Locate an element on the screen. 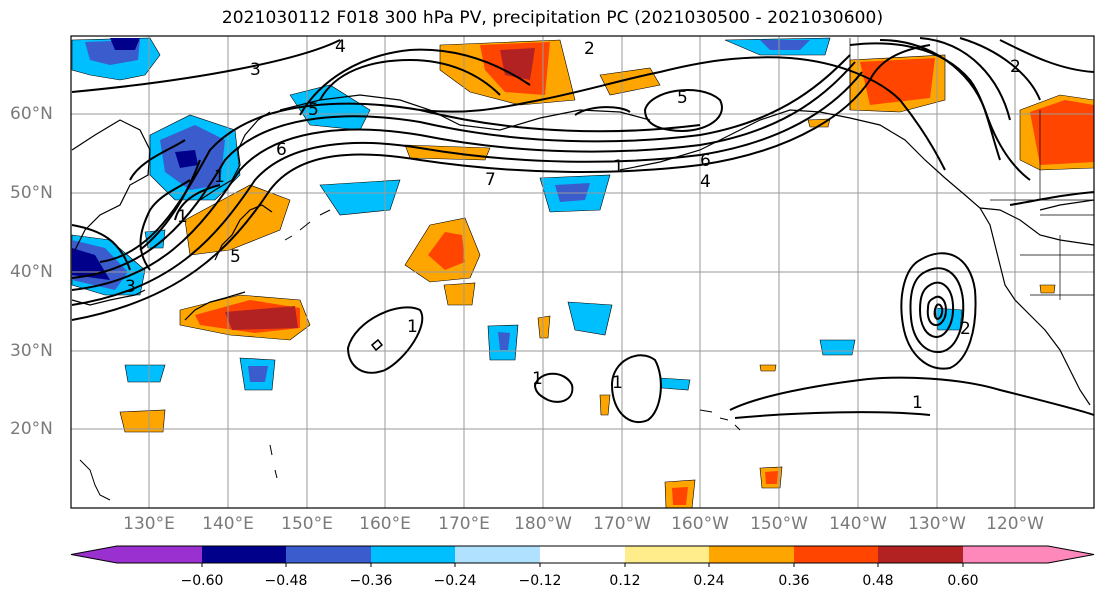 The image size is (1105, 601). lat-label: 40°N is located at coordinates (31, 272).